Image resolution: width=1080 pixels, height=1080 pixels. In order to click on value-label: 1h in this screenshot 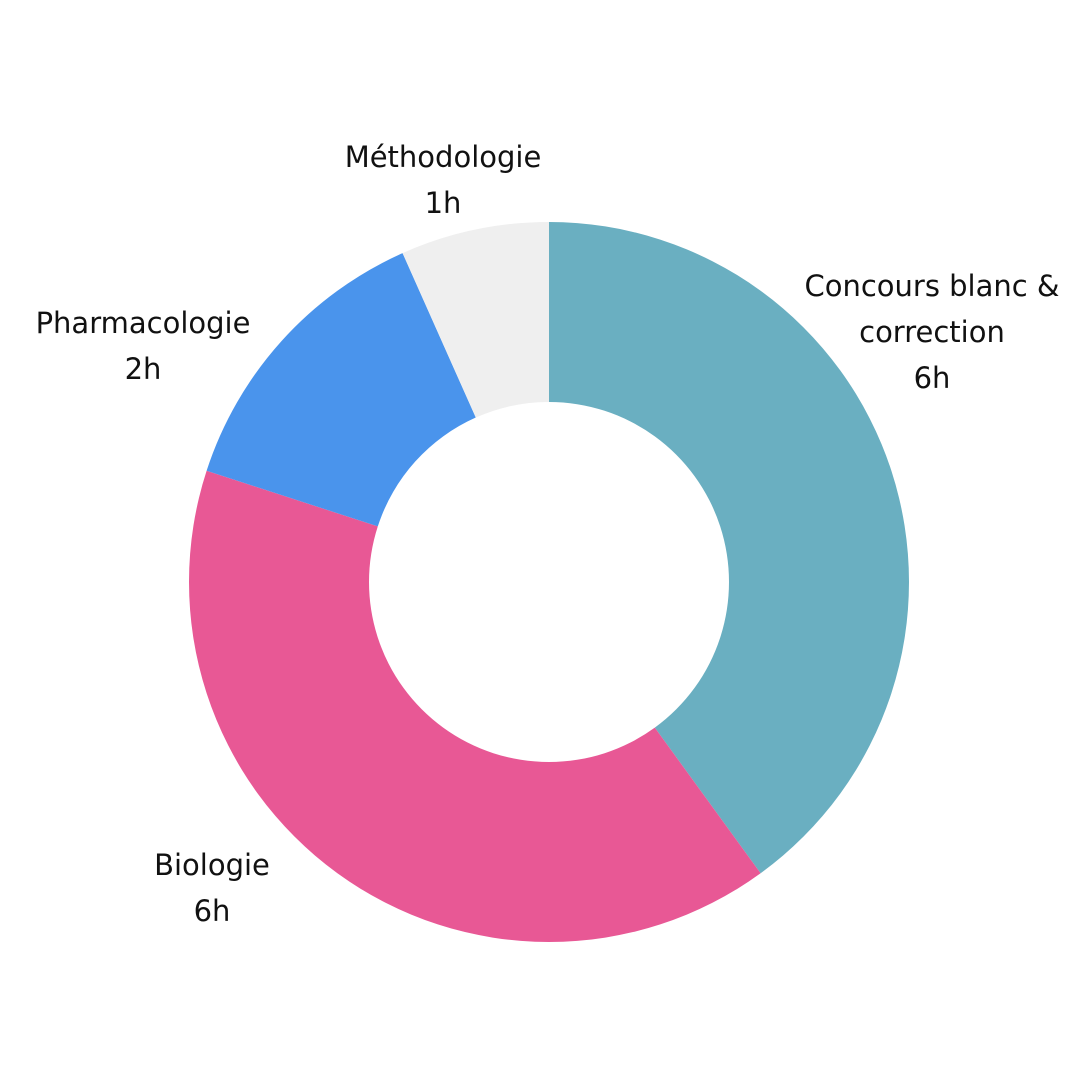, I will do `click(443, 203)`.